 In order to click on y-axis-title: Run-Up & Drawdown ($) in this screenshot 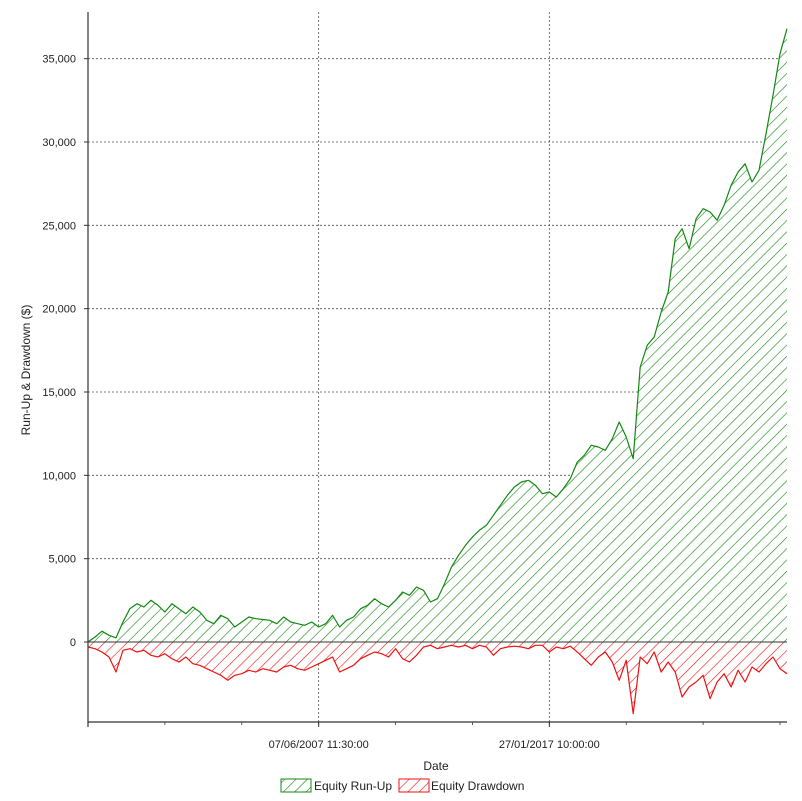, I will do `click(26, 370)`.